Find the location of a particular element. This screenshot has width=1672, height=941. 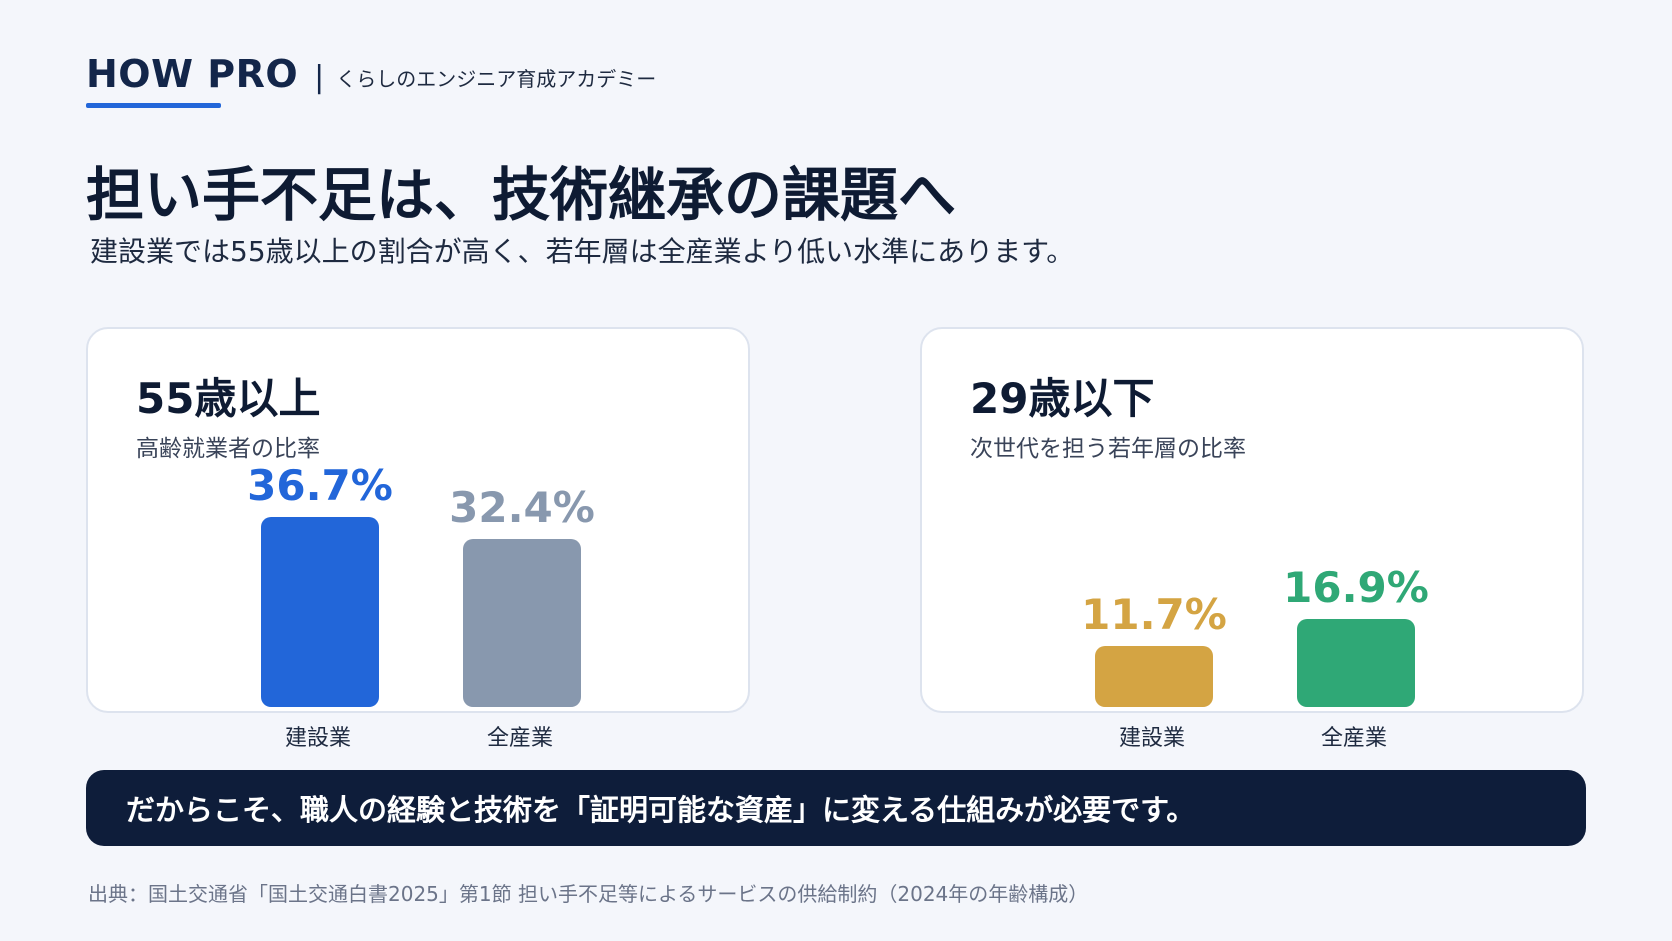

brand-header: HOW PRO | くらしのエンジニア育成アカデミー is located at coordinates (371, 80).